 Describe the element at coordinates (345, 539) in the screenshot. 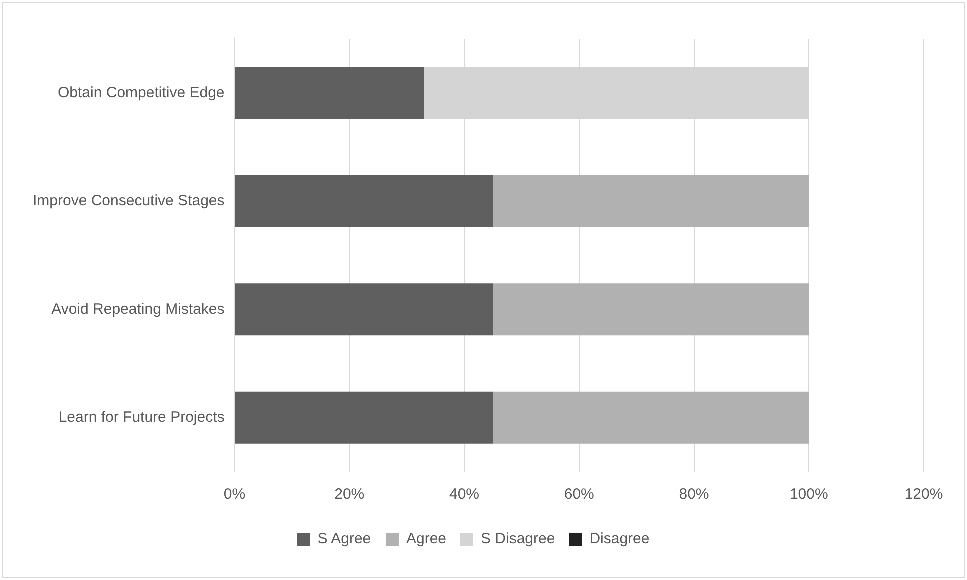

I see `legend-label: S Agree` at that location.